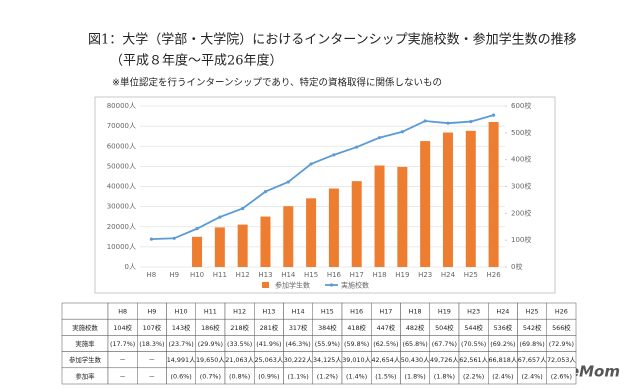 The image size is (640, 389). What do you see at coordinates (220, 275) in the screenshot?
I see `x-tick-label: H11` at bounding box center [220, 275].